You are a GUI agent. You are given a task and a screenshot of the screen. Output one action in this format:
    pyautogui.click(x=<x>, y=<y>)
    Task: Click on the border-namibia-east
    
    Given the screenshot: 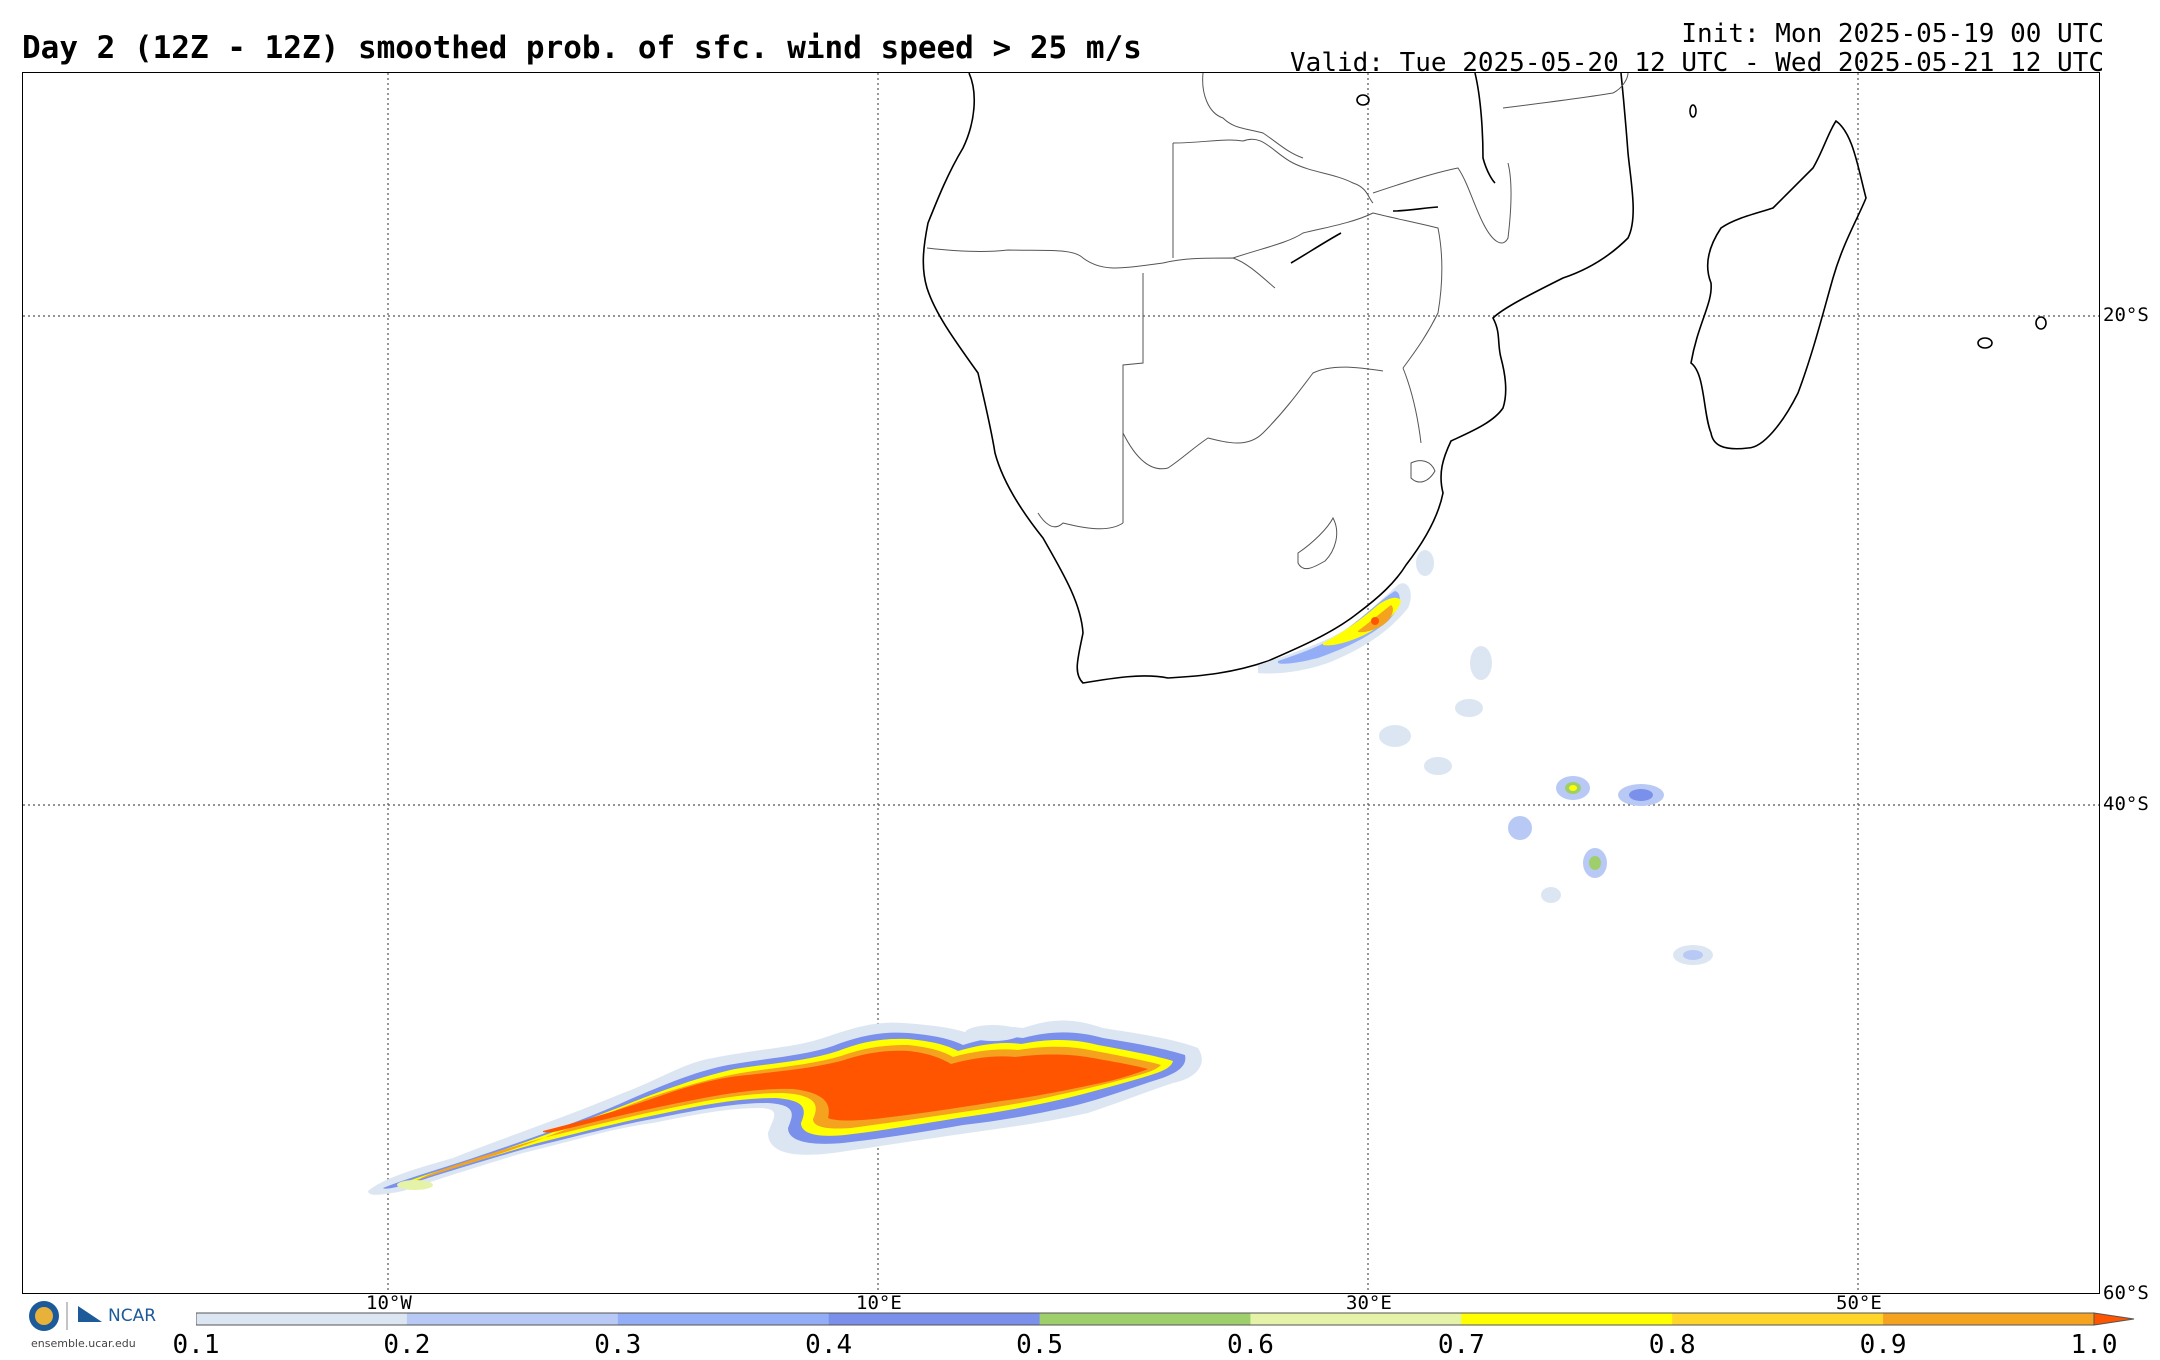 What is the action you would take?
    pyautogui.click(x=1133, y=398)
    